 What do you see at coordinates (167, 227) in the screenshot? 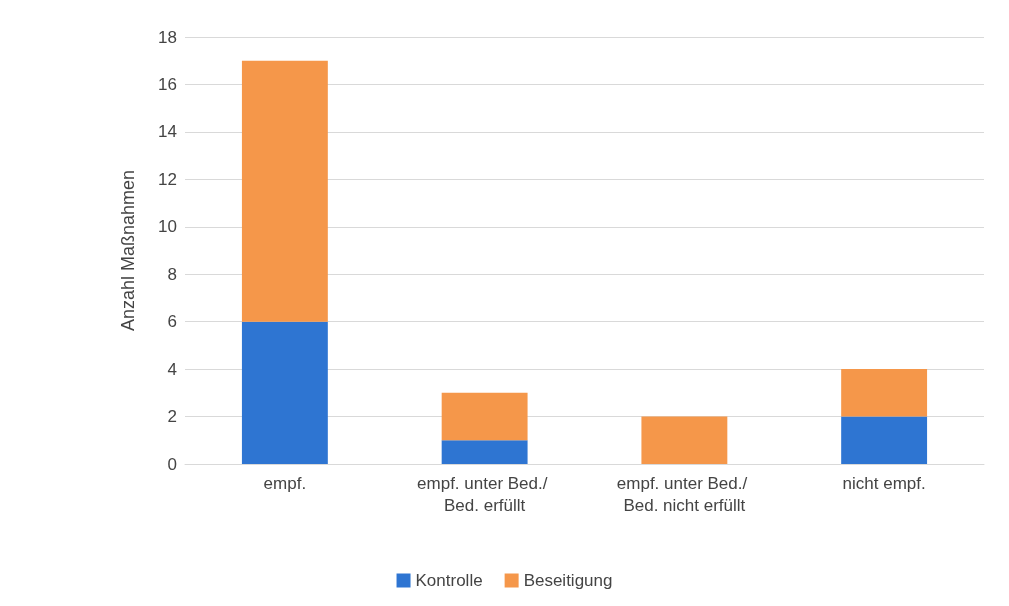
I see `y-tick-label: 10` at bounding box center [167, 227].